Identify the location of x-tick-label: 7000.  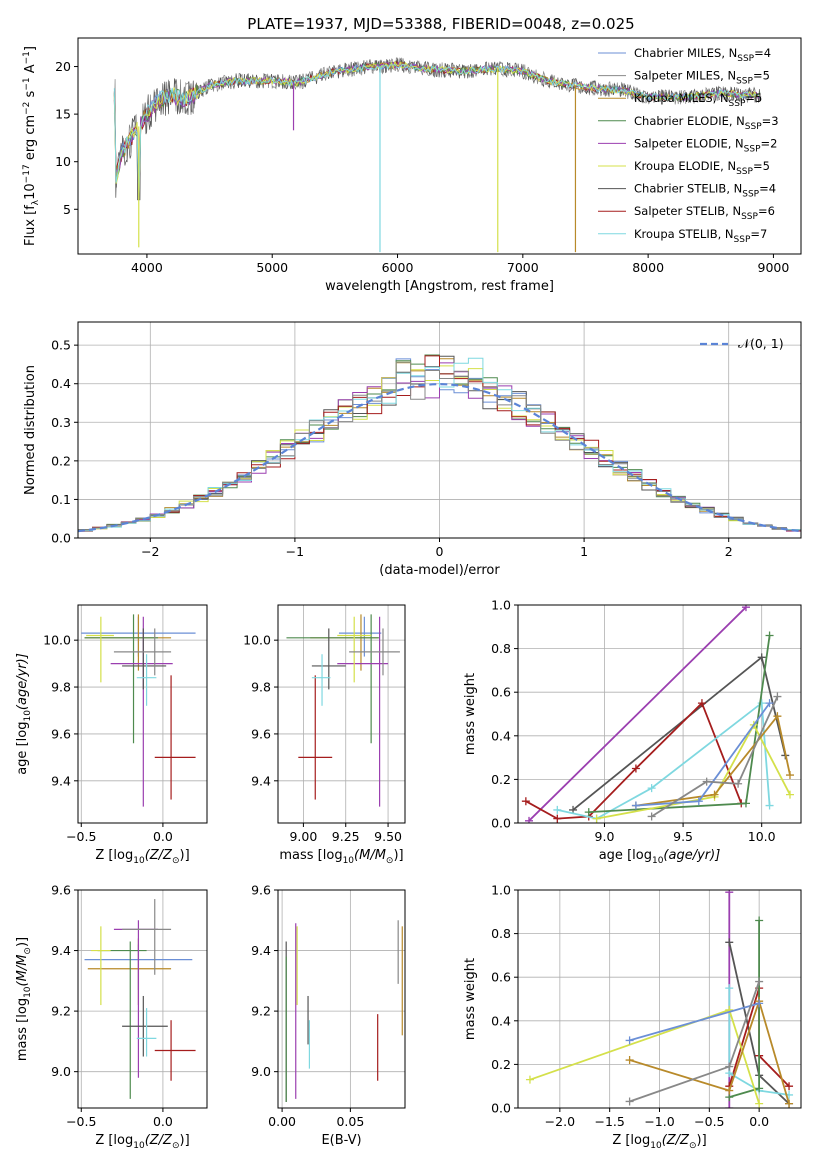
(523, 267).